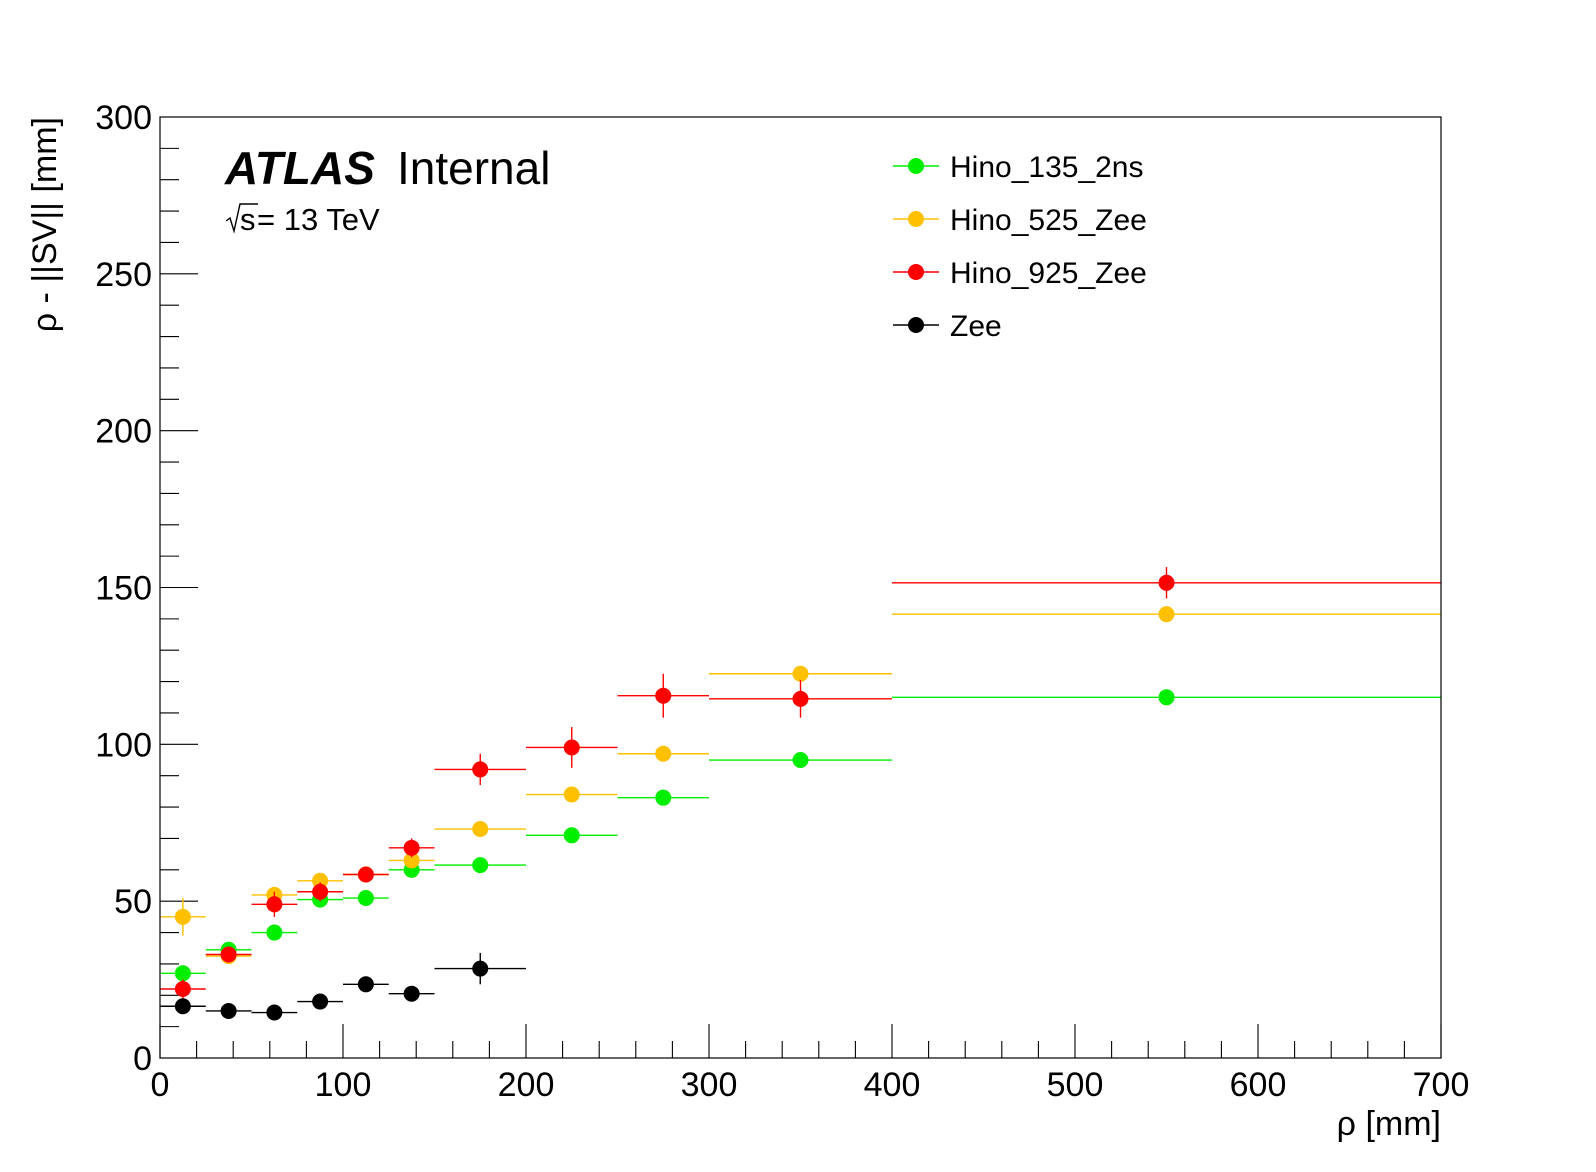  Describe the element at coordinates (1389, 1124) in the screenshot. I see `x-axis-label: ρ [mm]` at that location.